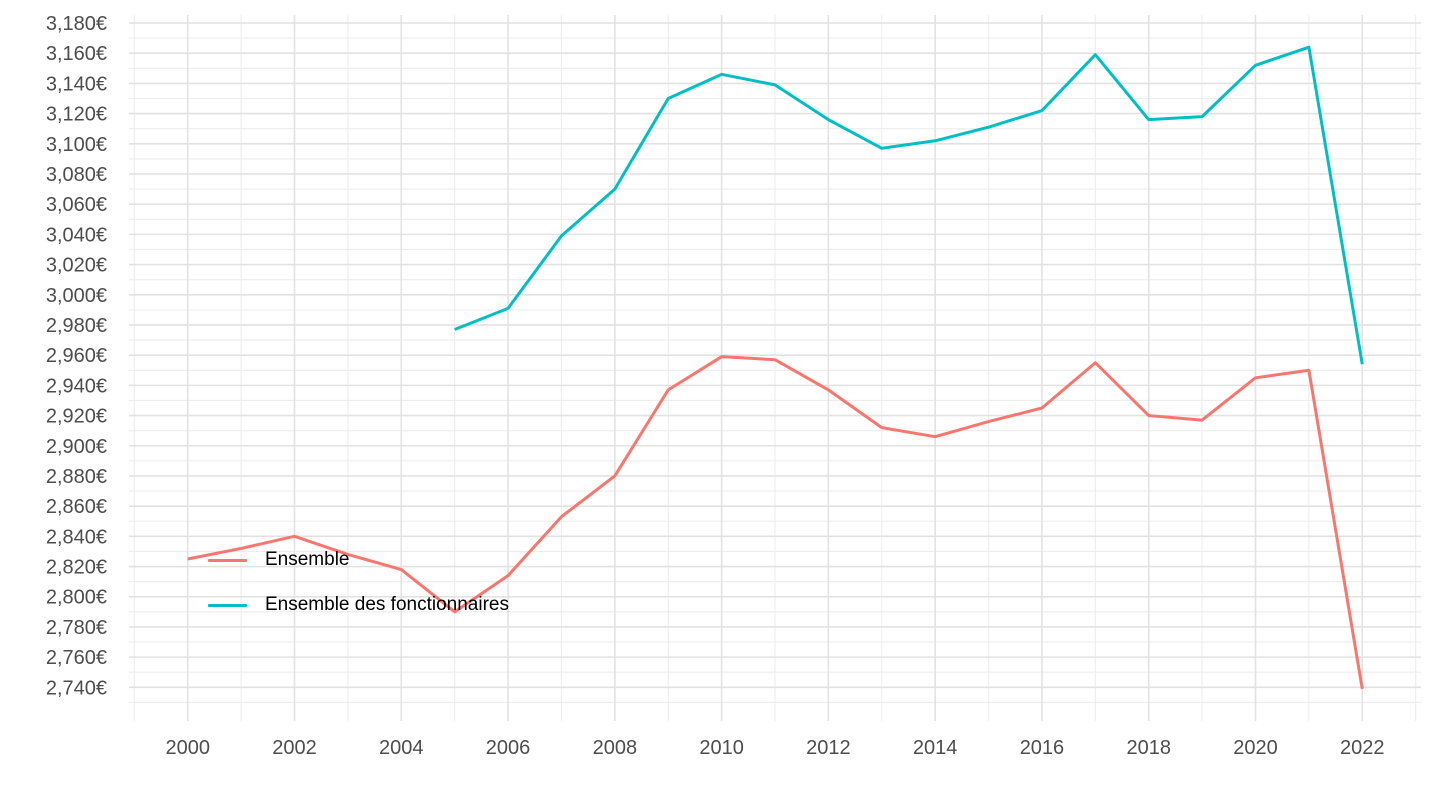 The image size is (1440, 810). I want to click on y-tick-label: 3,000€, so click(76, 296).